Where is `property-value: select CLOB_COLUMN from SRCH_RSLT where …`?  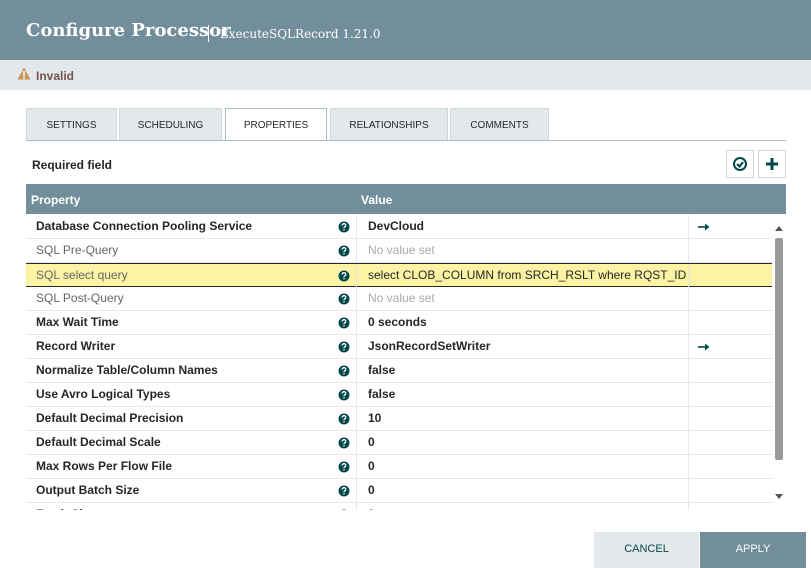
property-value: select CLOB_COLUMN from SRCH_RSLT where … is located at coordinates (528, 275).